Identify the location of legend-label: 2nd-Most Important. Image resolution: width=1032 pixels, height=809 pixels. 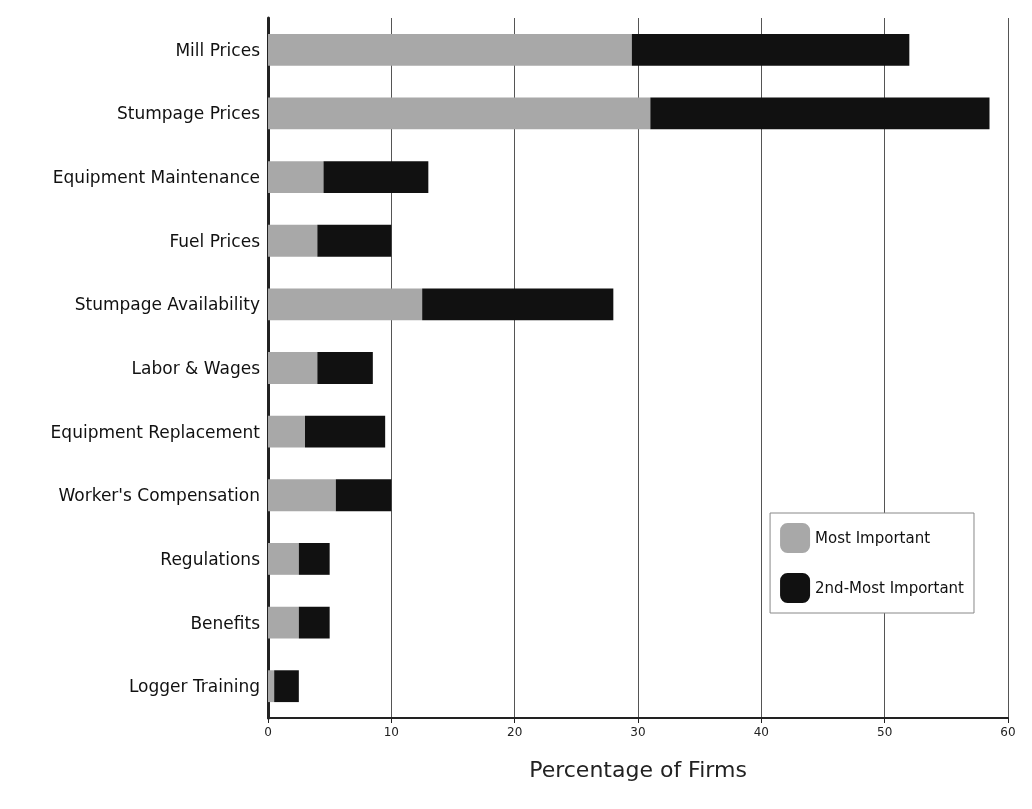
(890, 588).